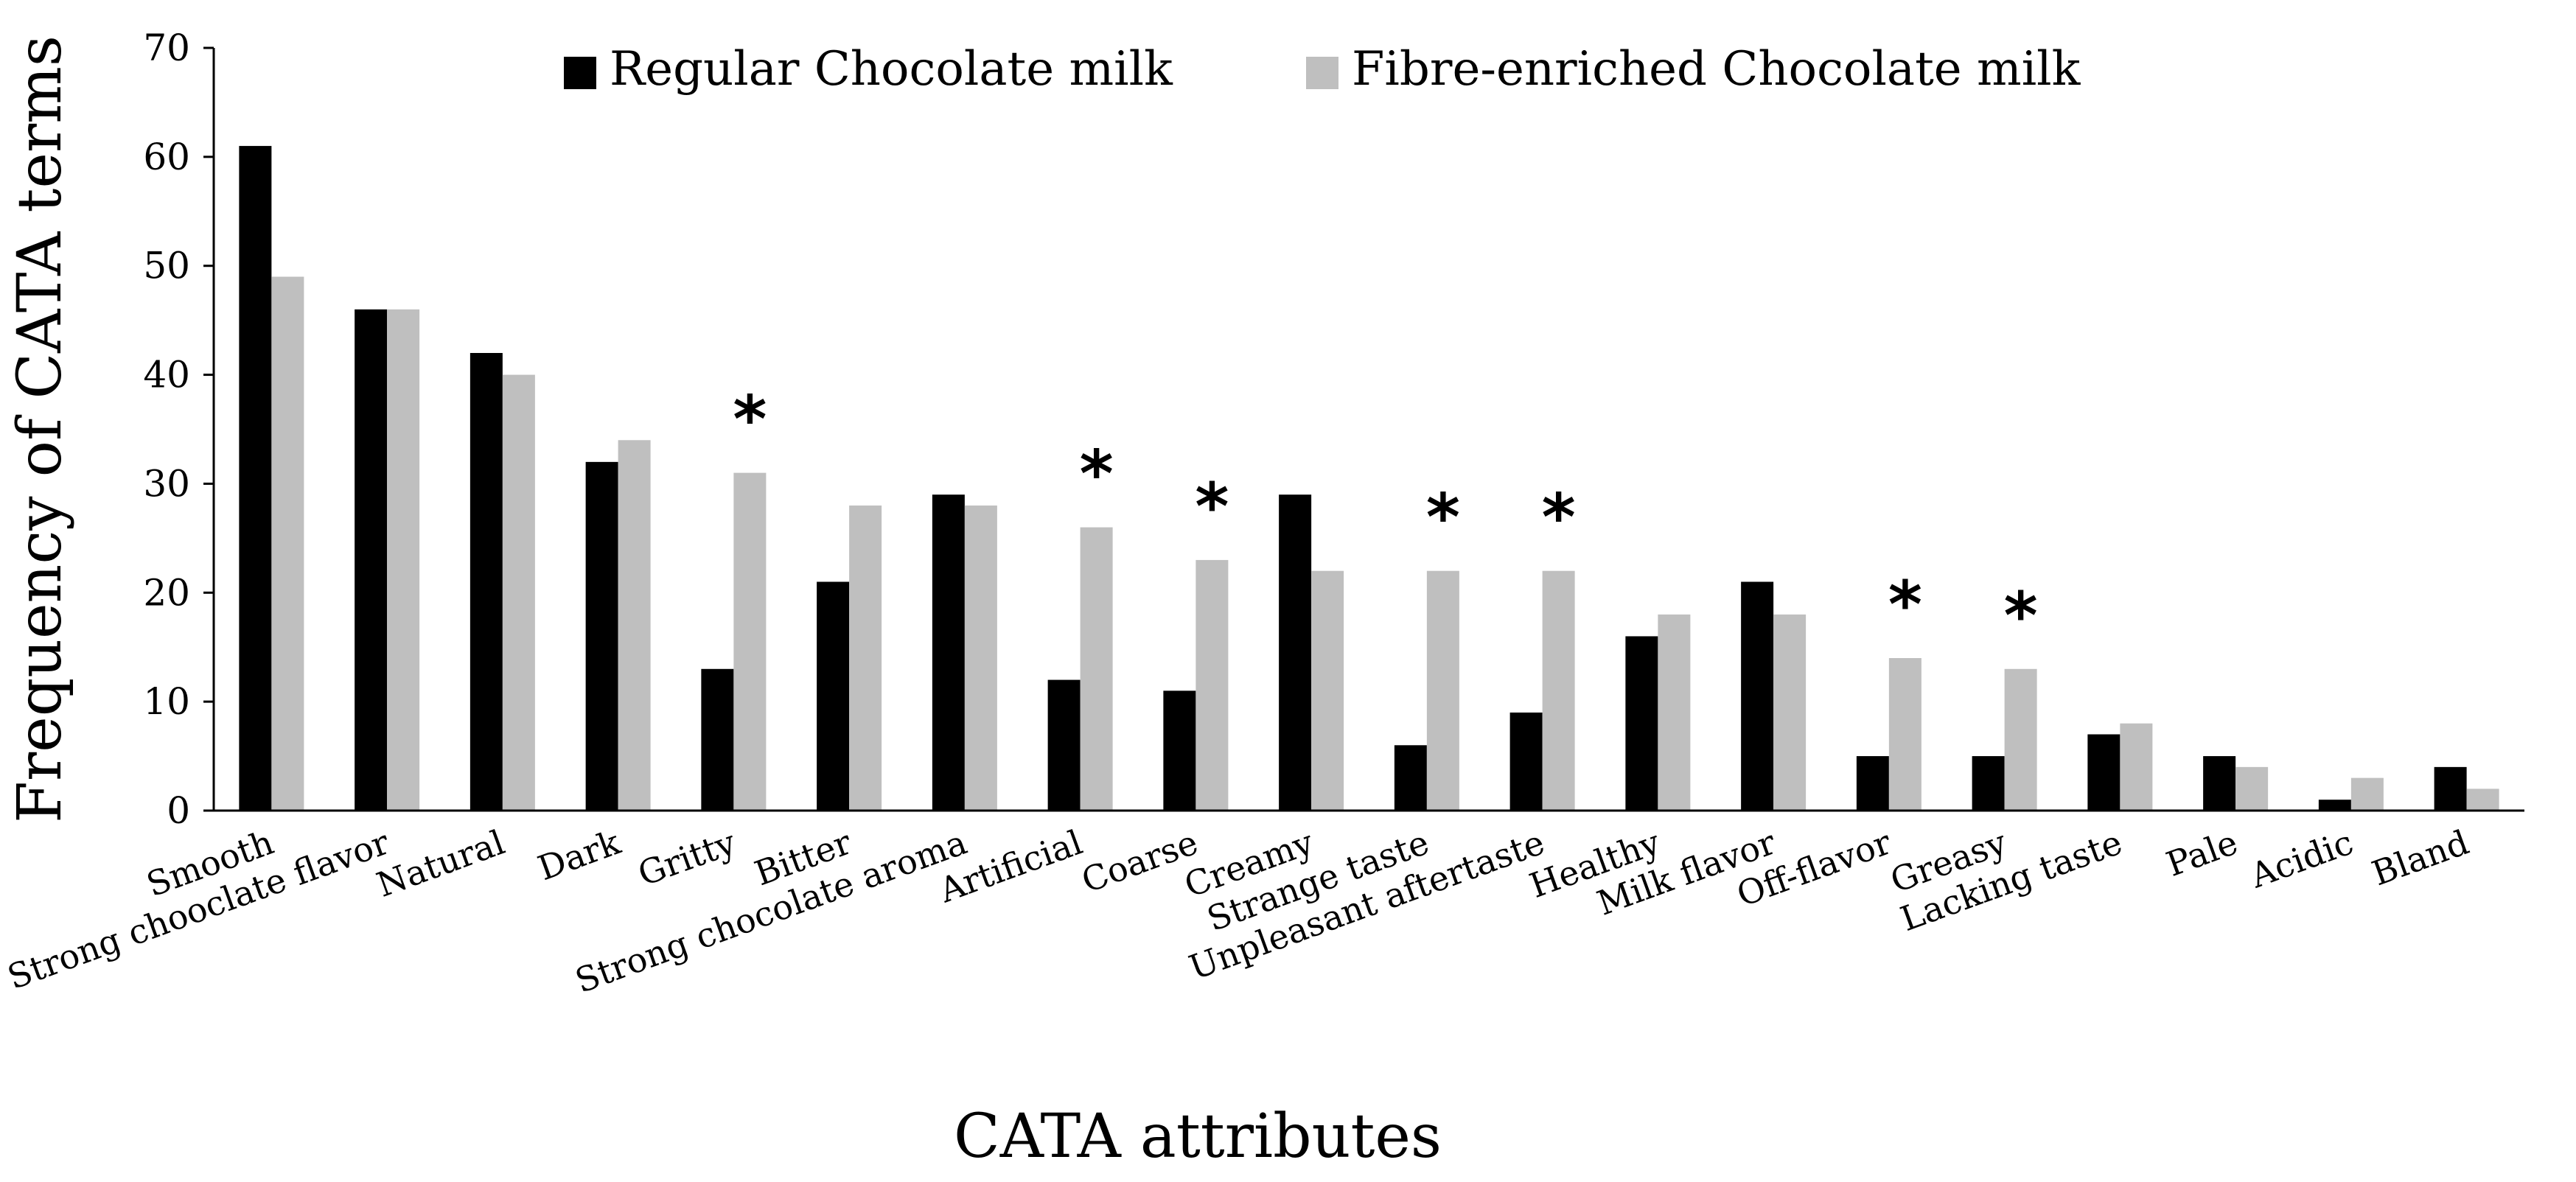 This screenshot has width=2576, height=1182. What do you see at coordinates (2301, 859) in the screenshot?
I see `x-category-label: Acidic` at bounding box center [2301, 859].